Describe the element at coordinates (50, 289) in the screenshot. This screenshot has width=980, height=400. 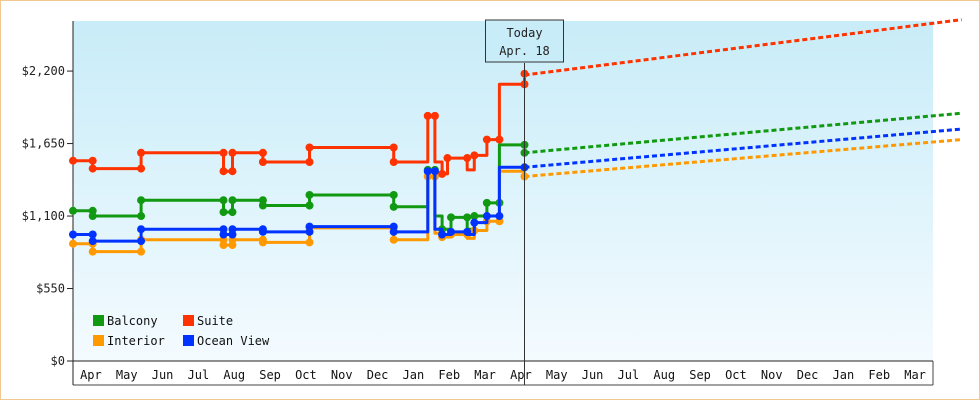
I see `y-tick-label: $550` at that location.